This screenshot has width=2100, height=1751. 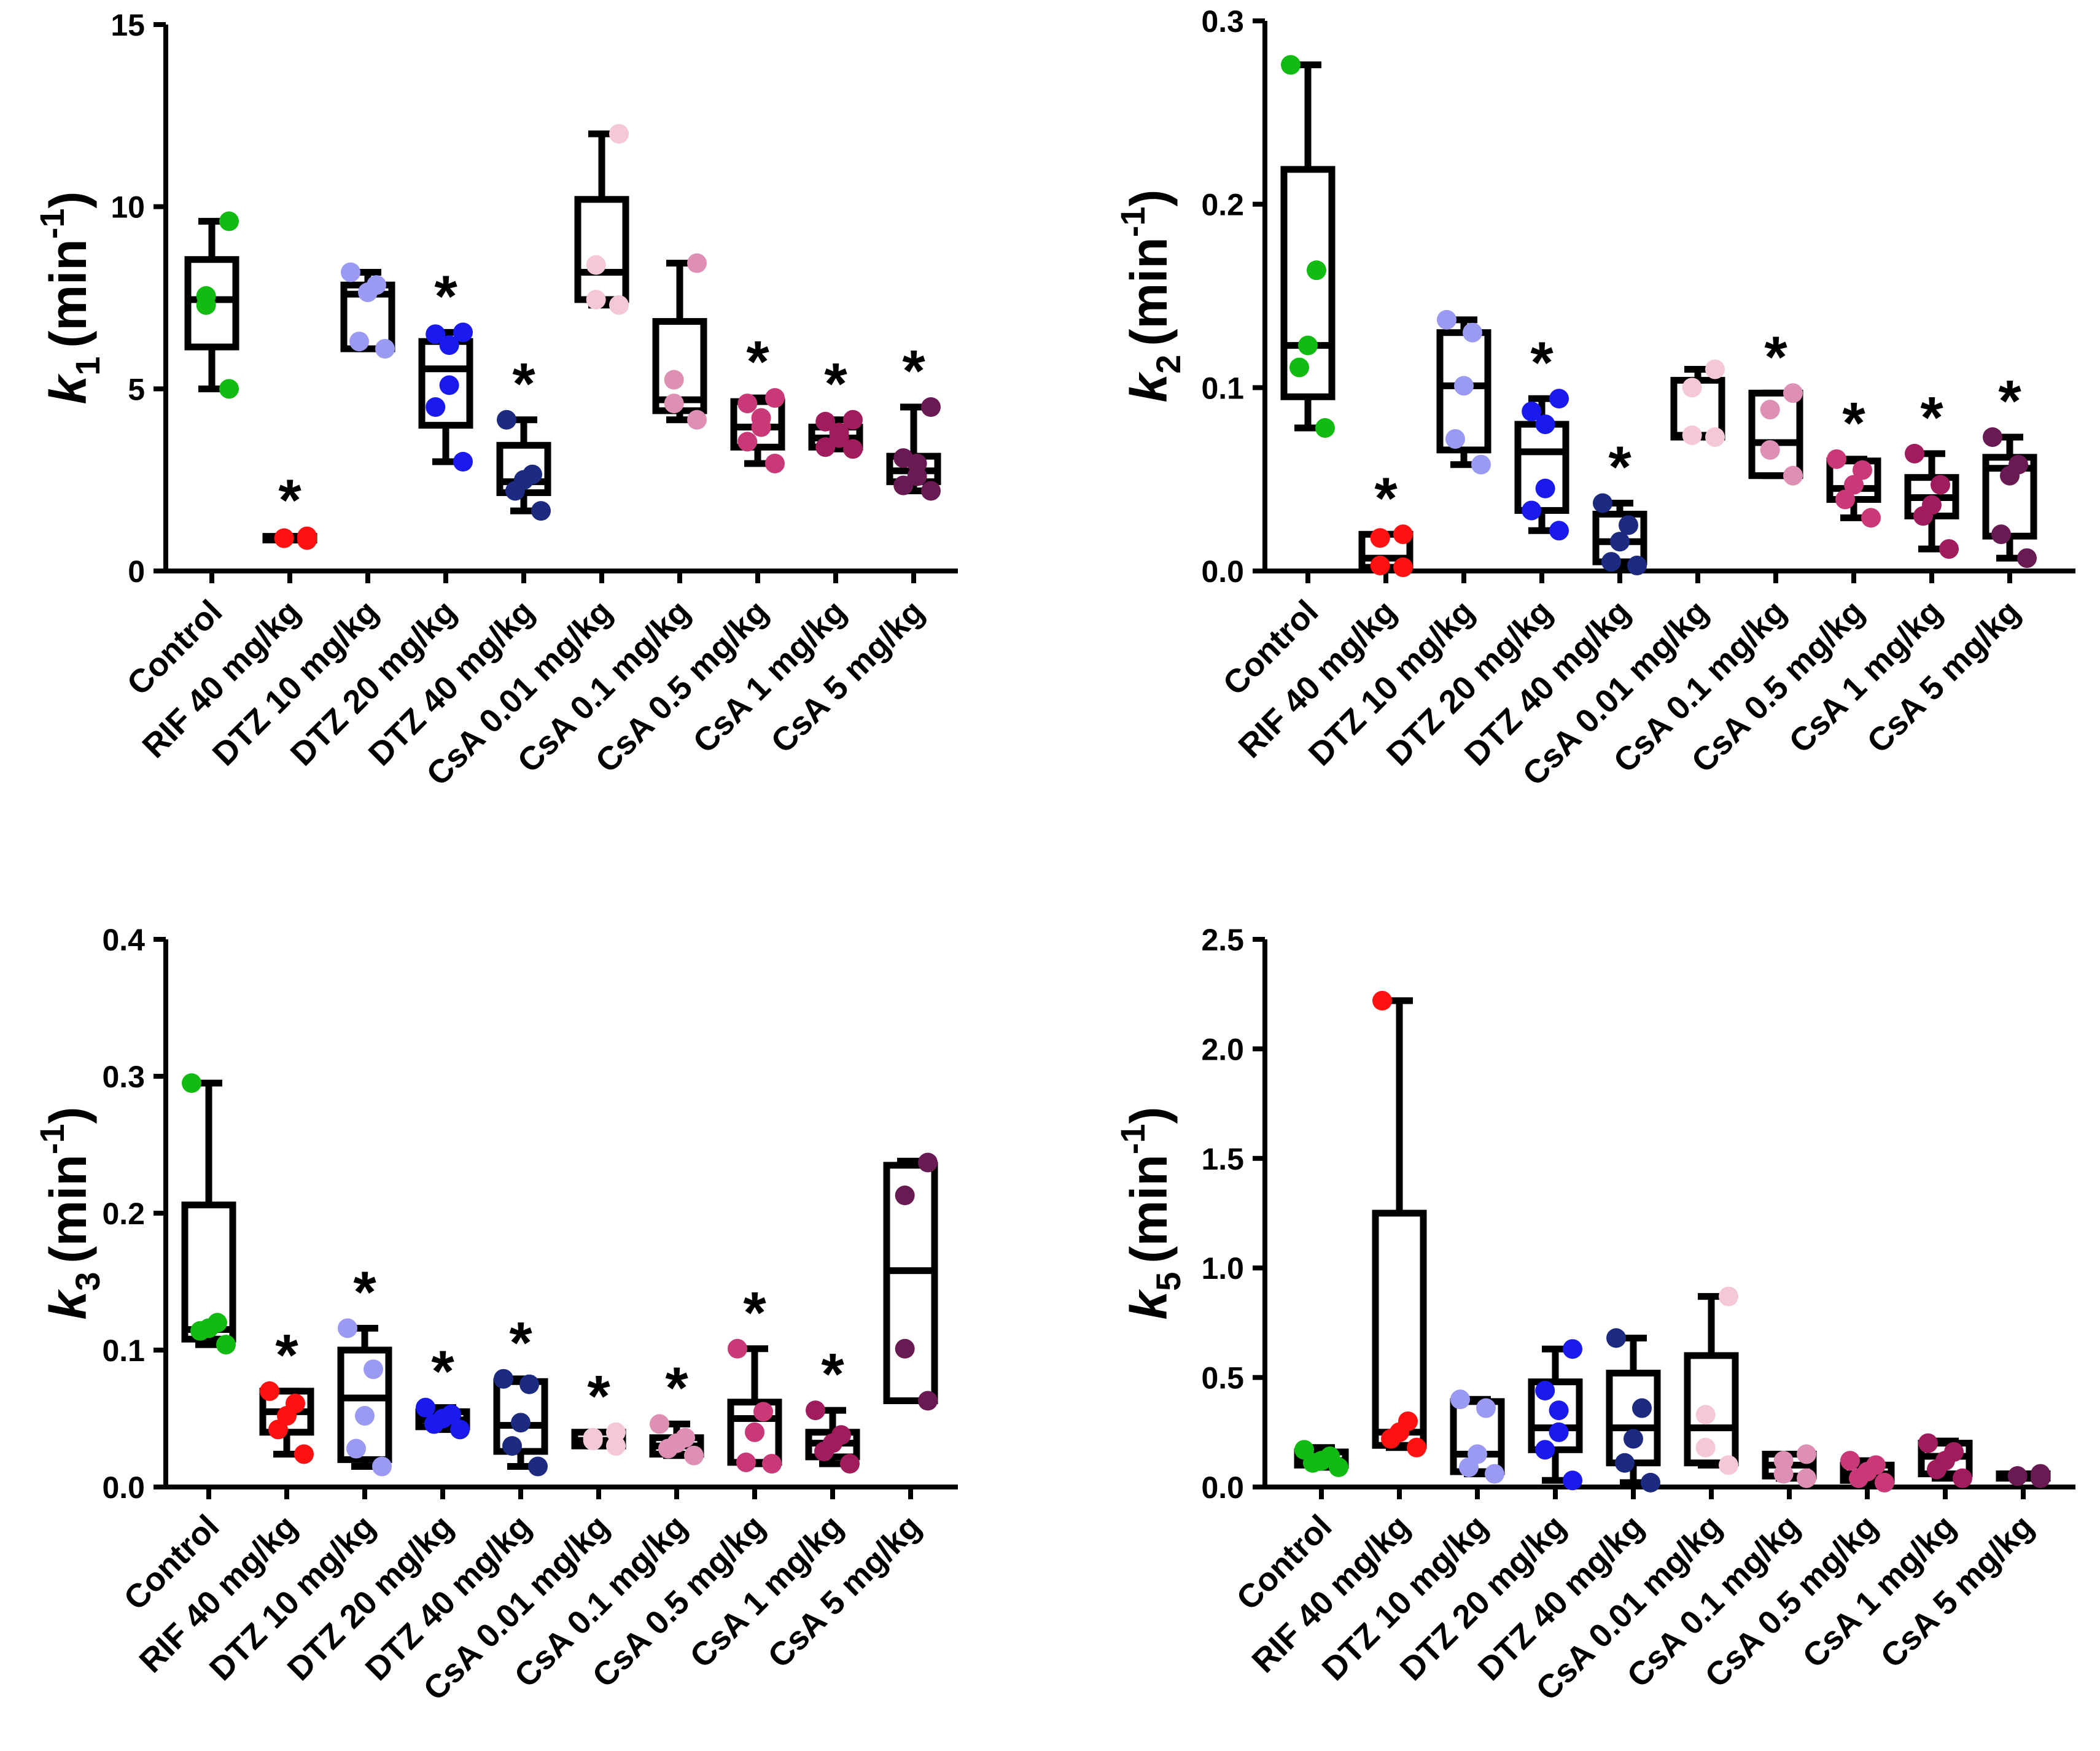 I want to click on box-group: CsA 5 mg/kg*, so click(x=852, y=549).